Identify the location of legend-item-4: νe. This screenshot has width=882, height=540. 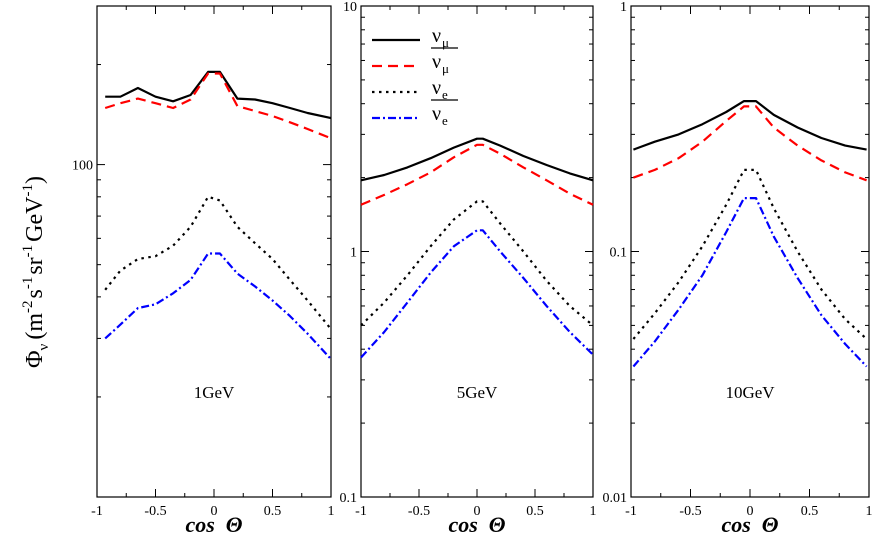
(415, 113).